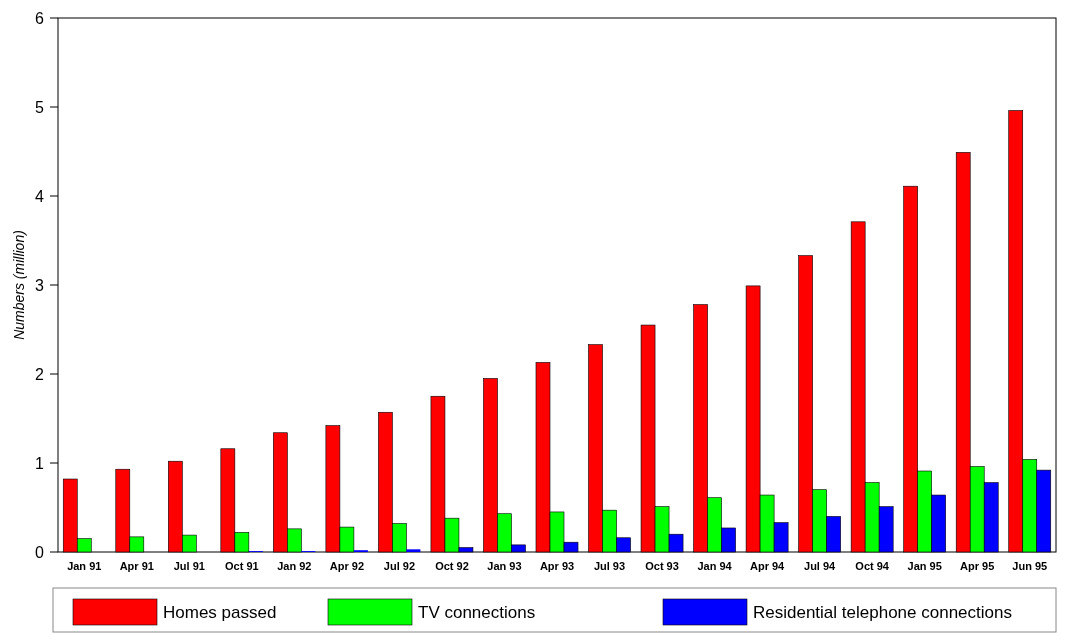  What do you see at coordinates (242, 566) in the screenshot?
I see `x-tick-label: Oct 91` at bounding box center [242, 566].